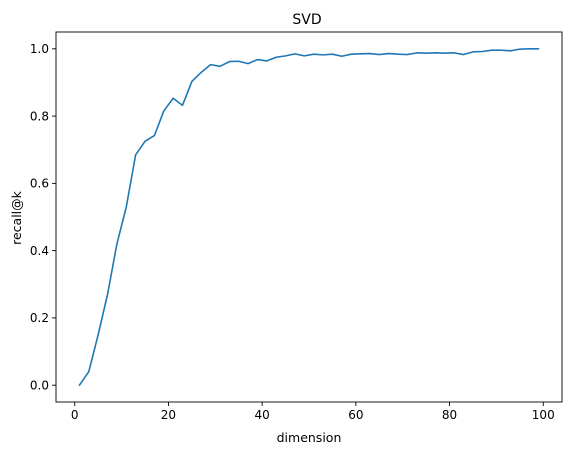 This screenshot has width=567, height=459. Describe the element at coordinates (39, 116) in the screenshot. I see `y-tick-label: 0.8` at that location.